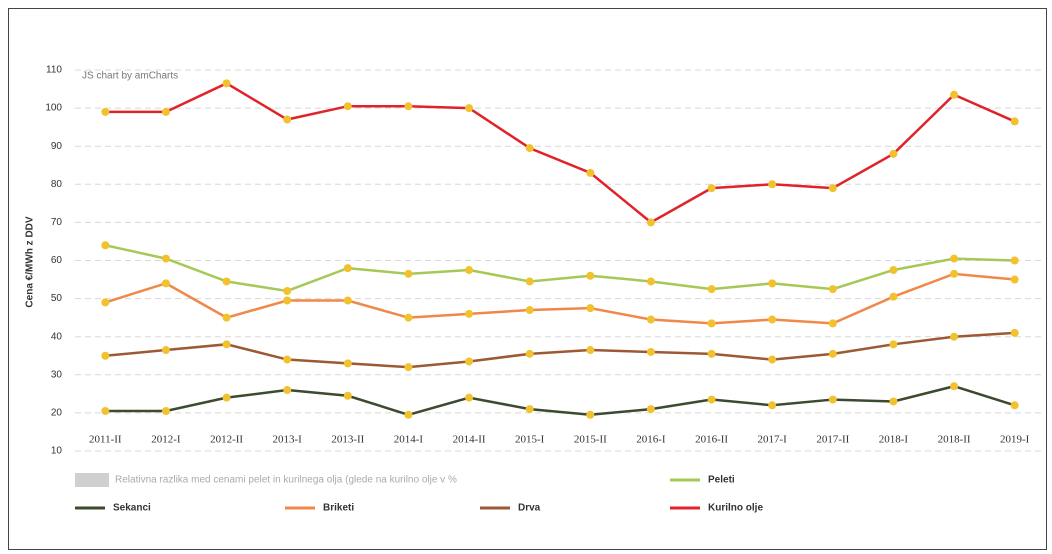  I want to click on y-tick-label: 110, so click(54, 70).